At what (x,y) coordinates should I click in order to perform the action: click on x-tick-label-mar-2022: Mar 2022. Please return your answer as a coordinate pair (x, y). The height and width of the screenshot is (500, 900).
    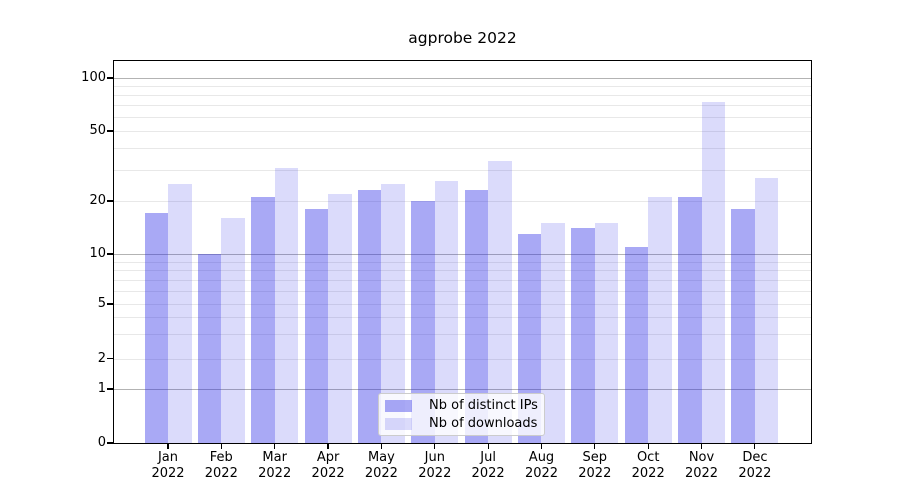
    Looking at the image, I should click on (275, 466).